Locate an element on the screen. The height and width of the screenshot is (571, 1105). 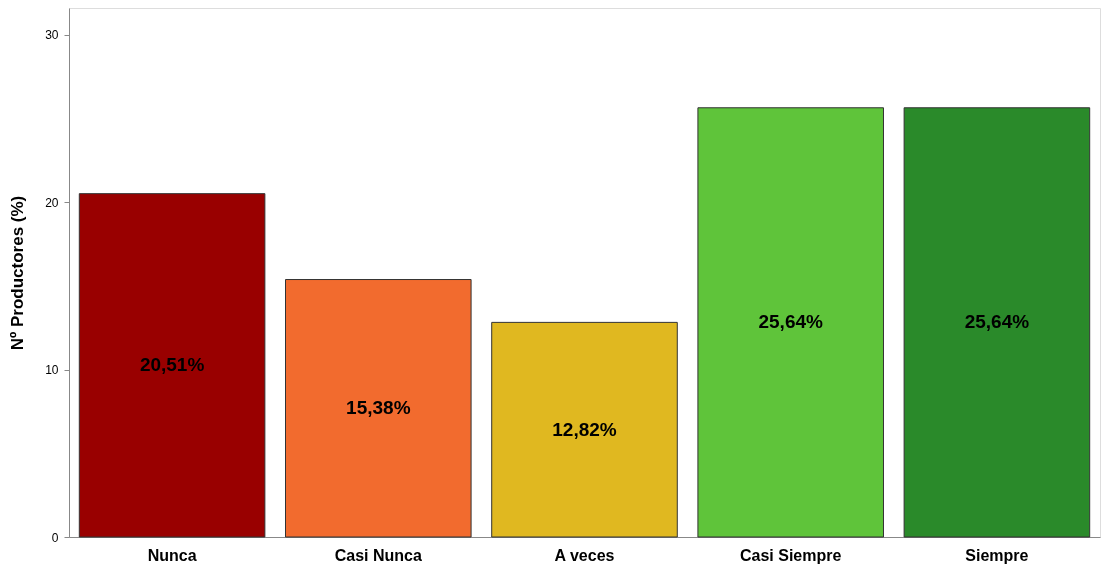
x-tick-label: Casi Siempre is located at coordinates (791, 555).